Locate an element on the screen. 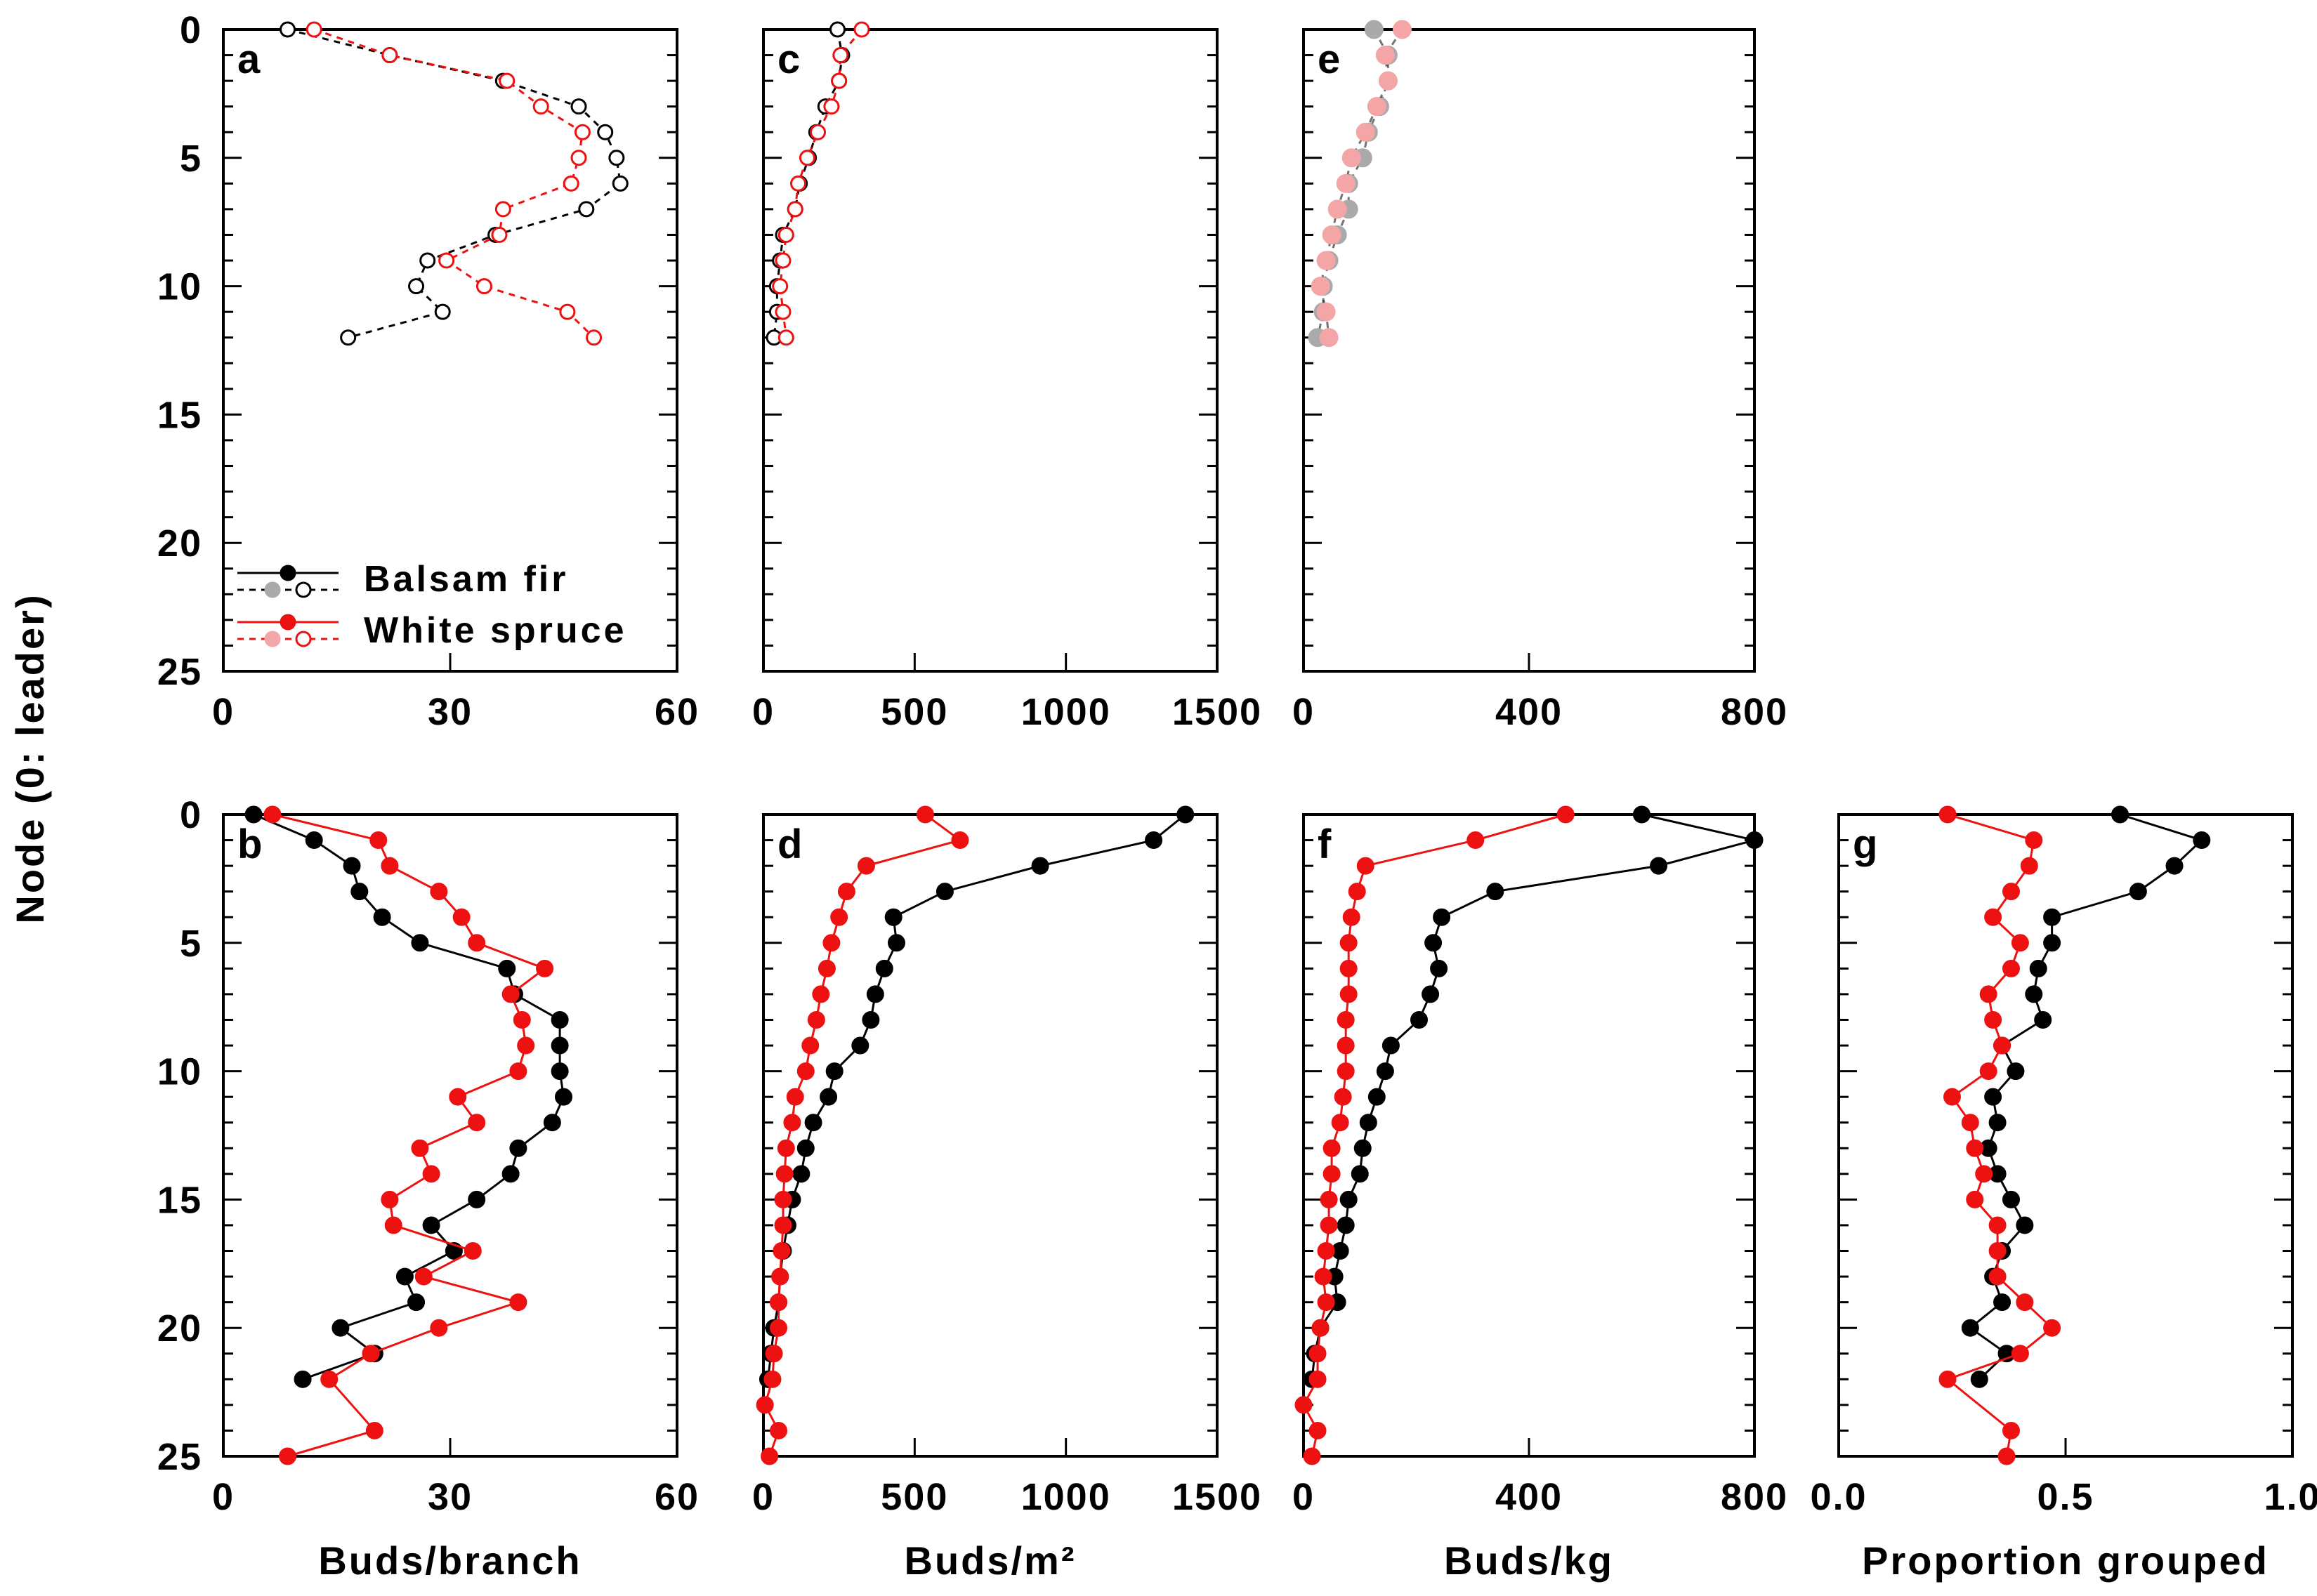 The image size is (2317, 1596). panel-d: 0 500 1000 1500 Buds/m² d is located at coordinates (1006, 1194).